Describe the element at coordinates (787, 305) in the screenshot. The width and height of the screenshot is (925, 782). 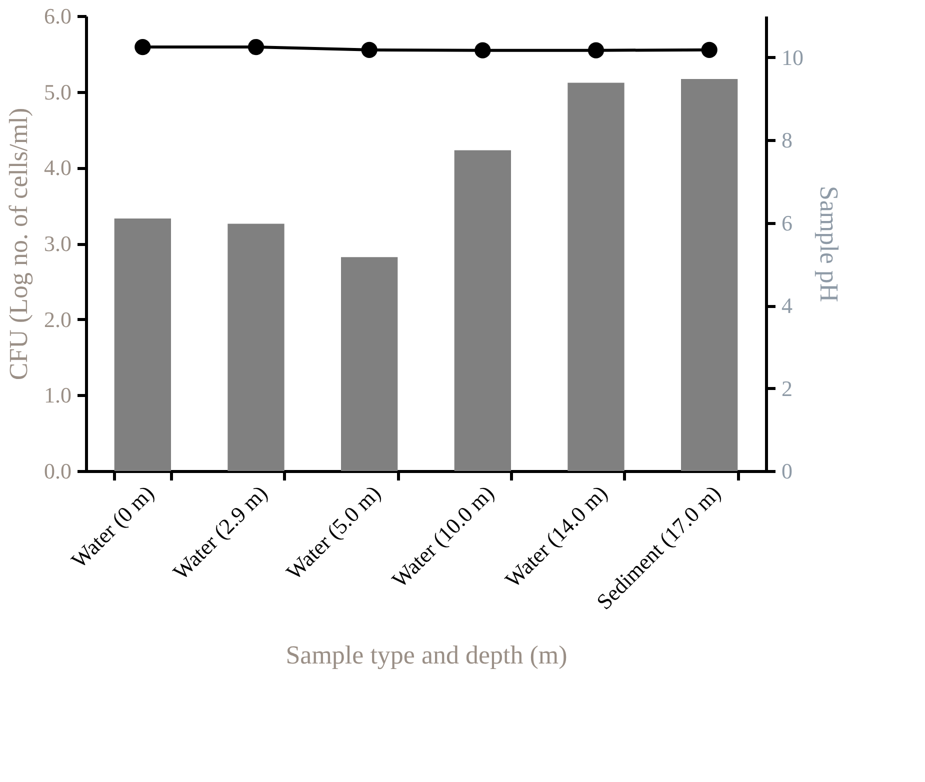
I see `y2-tick-label: 4` at that location.